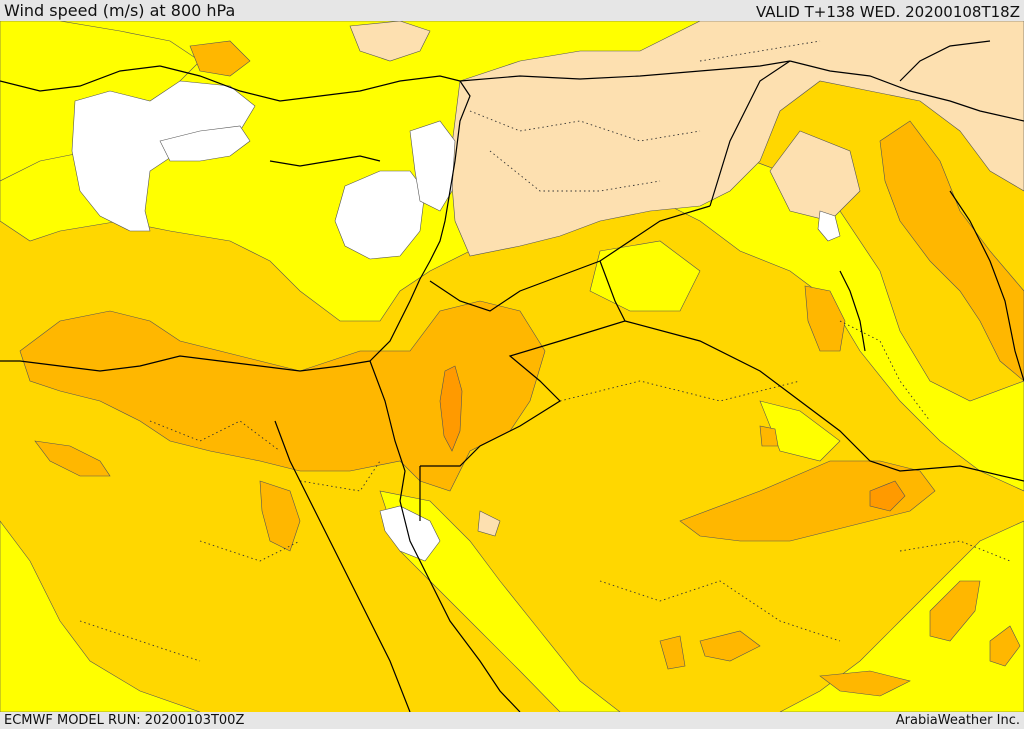 This screenshot has width=1024, height=729. I want to click on credit-label: ArabiaWeather Inc., so click(957, 720).